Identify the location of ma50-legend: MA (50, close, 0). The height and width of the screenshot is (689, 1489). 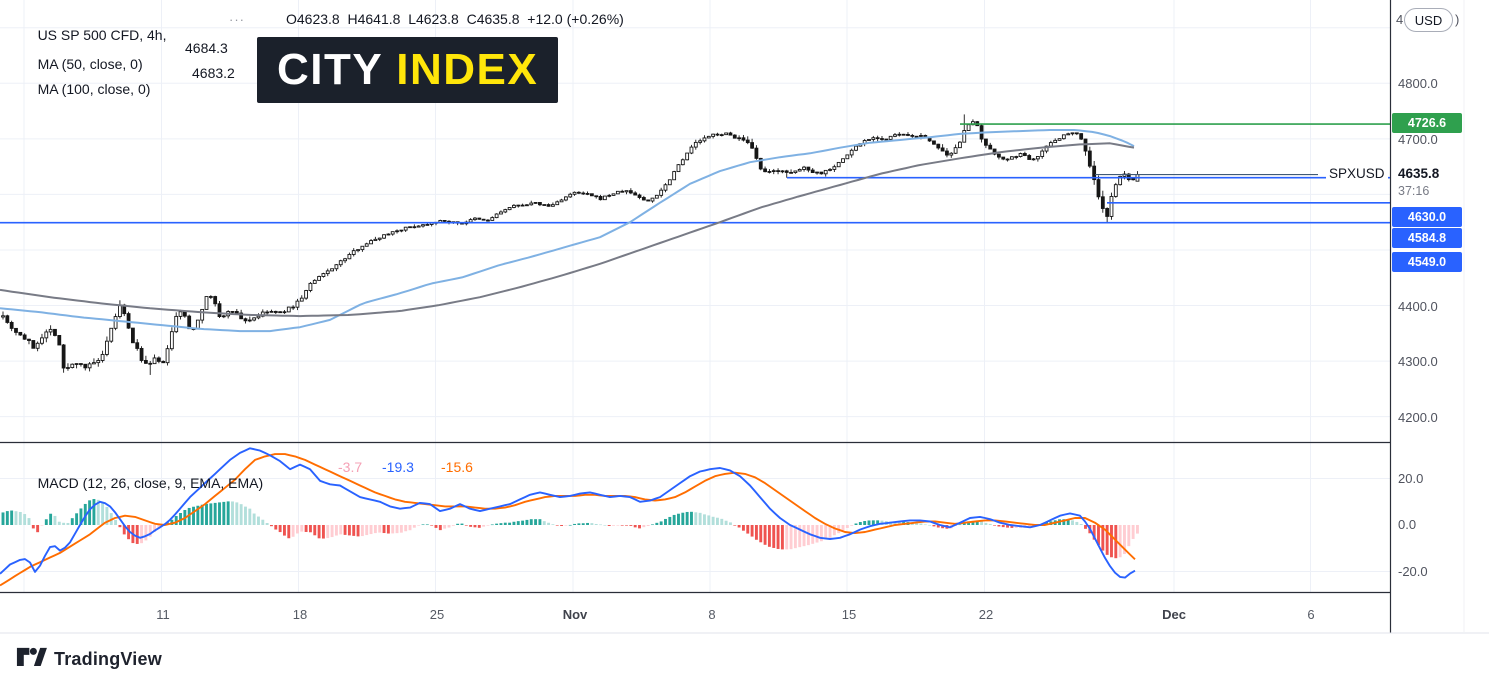
(82, 64).